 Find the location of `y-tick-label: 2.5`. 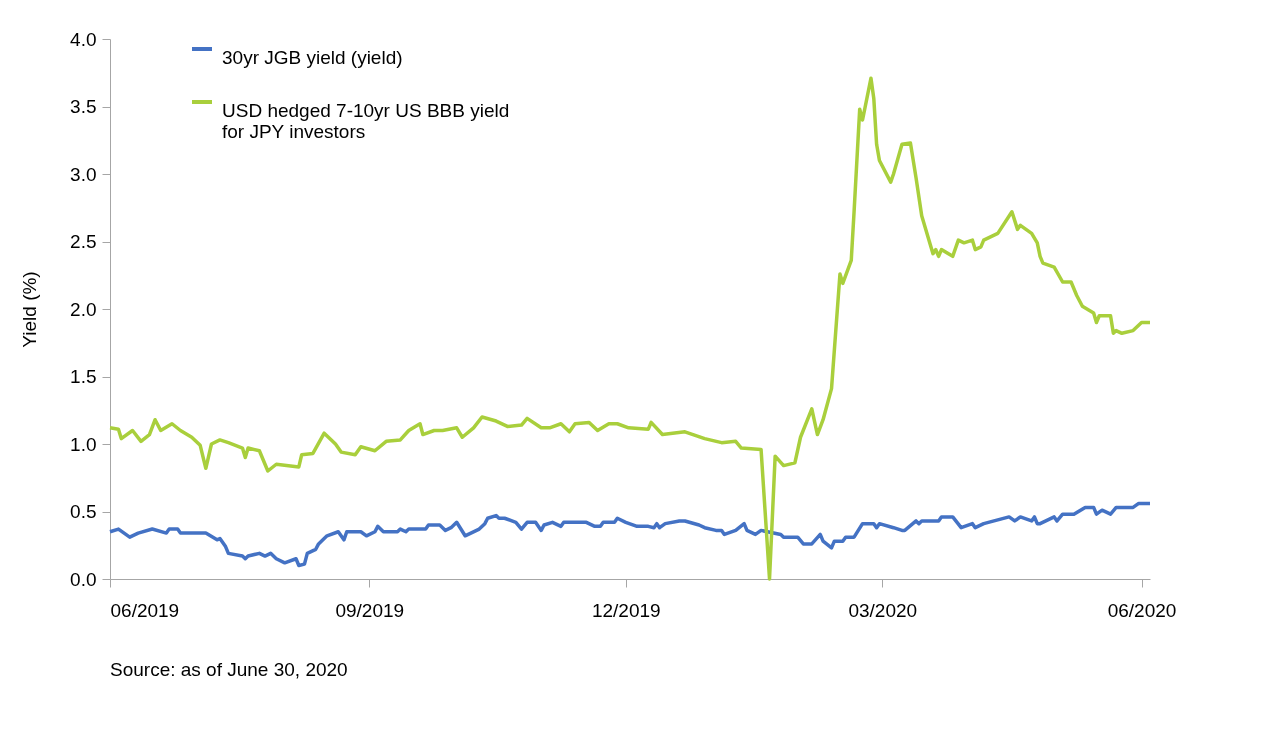

y-tick-label: 2.5 is located at coordinates (83, 241).